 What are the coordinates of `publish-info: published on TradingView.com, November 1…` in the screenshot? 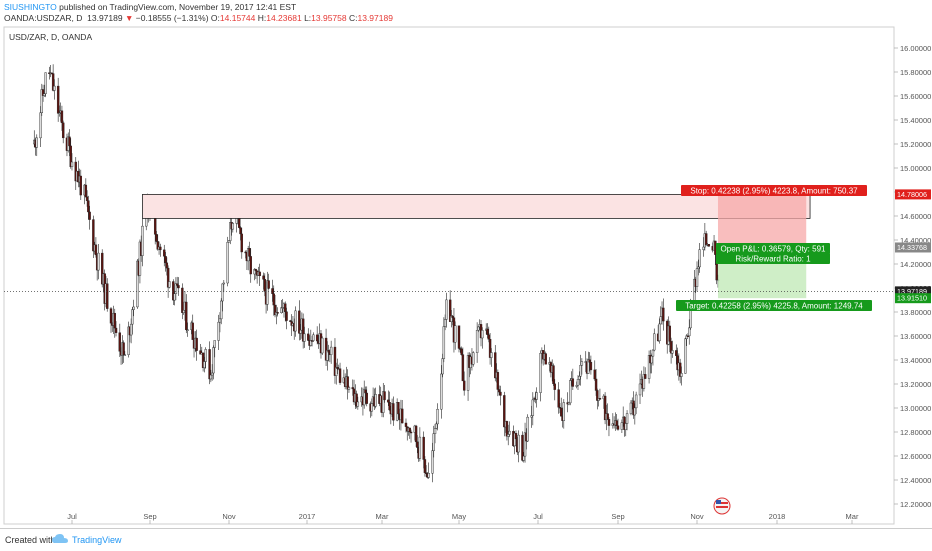 It's located at (178, 7).